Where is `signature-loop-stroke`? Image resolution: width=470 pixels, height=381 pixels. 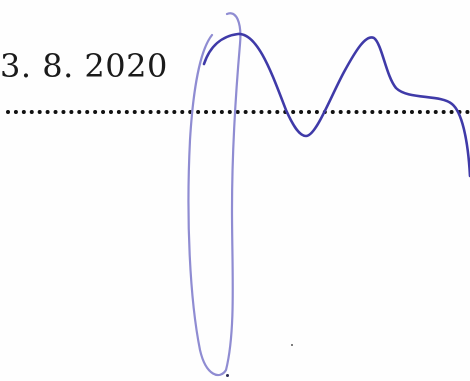 signature-loop-stroke is located at coordinates (214, 194).